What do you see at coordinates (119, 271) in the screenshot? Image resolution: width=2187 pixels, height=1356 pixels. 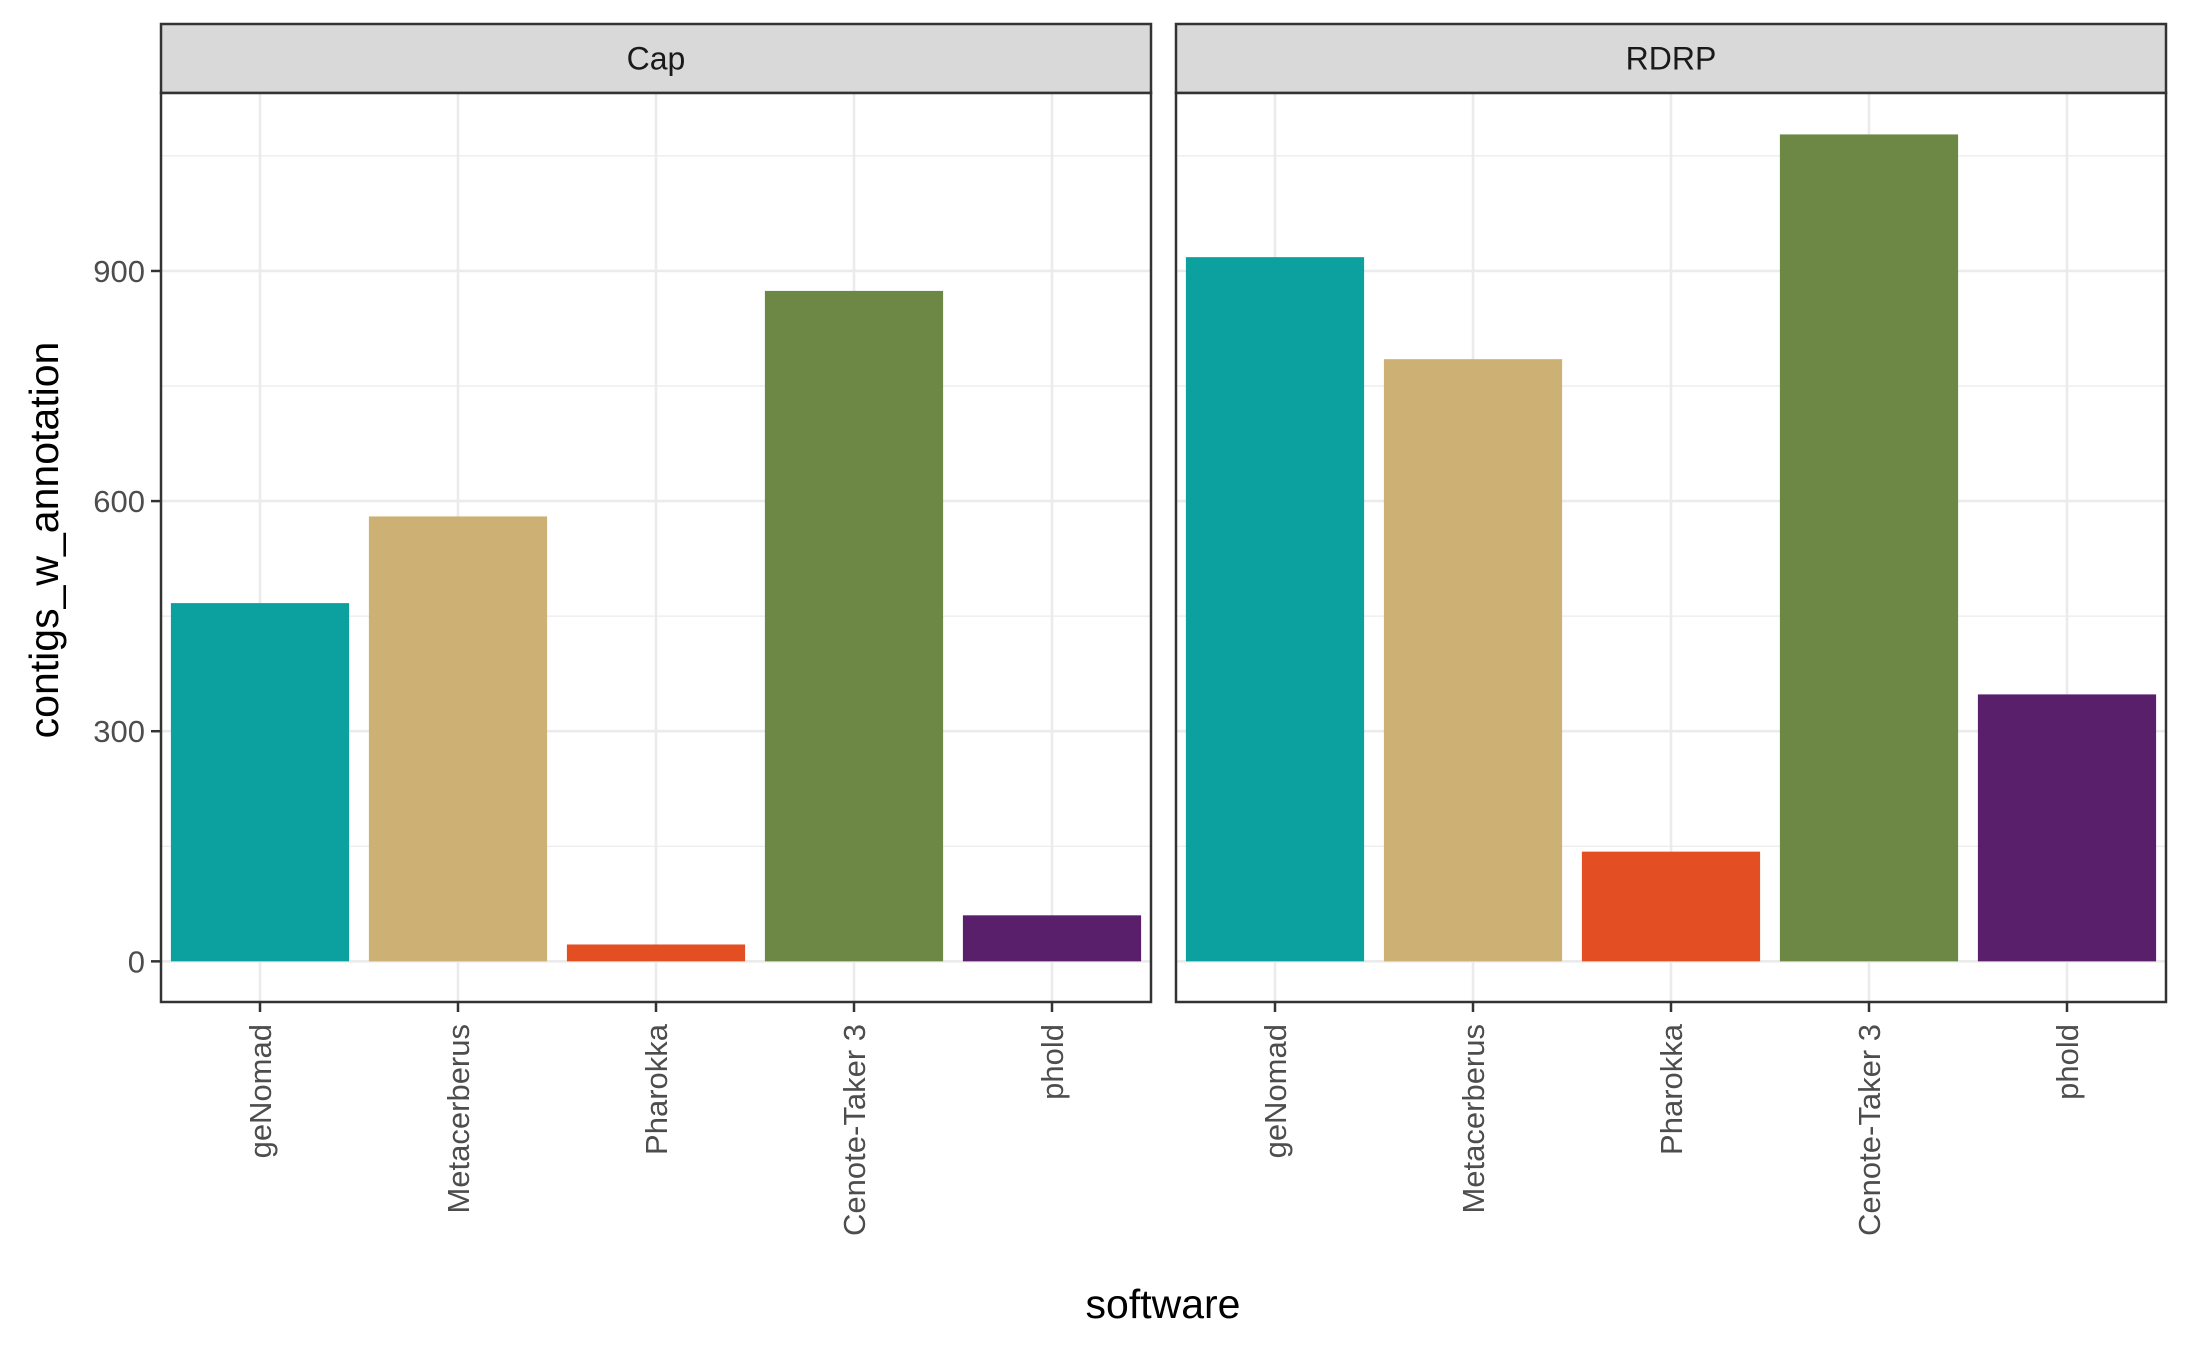 I see `y-tick-label: 900` at bounding box center [119, 271].